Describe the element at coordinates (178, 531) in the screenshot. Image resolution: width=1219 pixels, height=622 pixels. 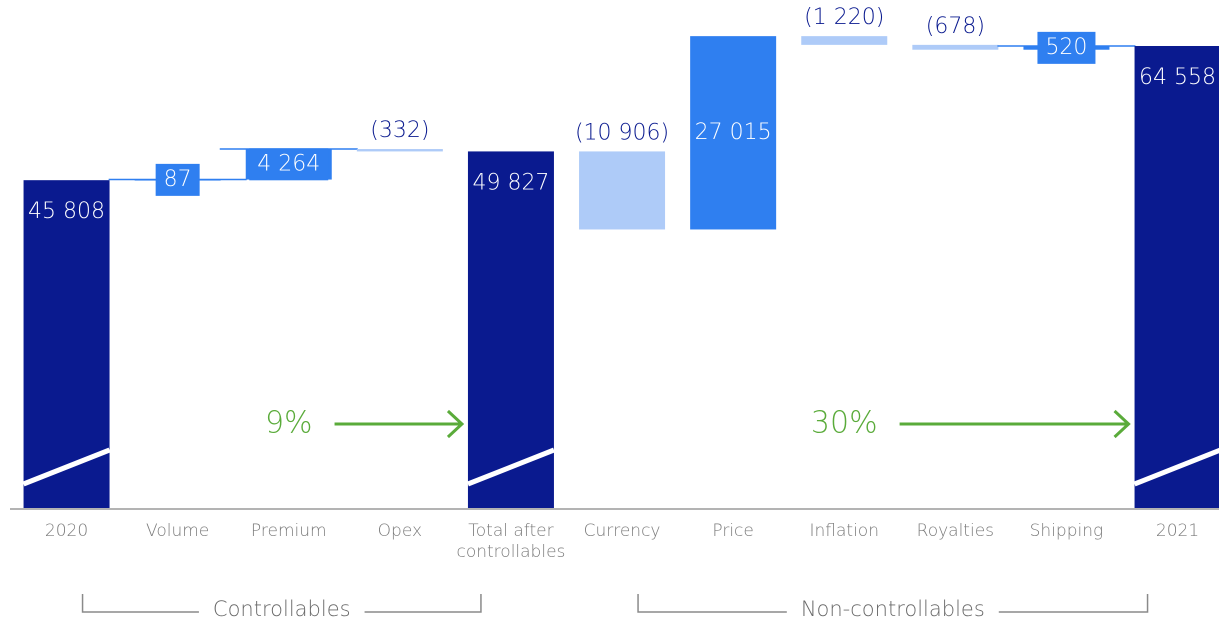
I see `x-tick-label: Volume` at that location.